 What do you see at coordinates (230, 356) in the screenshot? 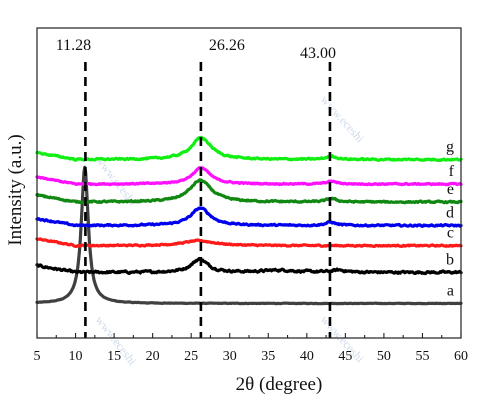
I see `x-tick-label: 30` at bounding box center [230, 356].